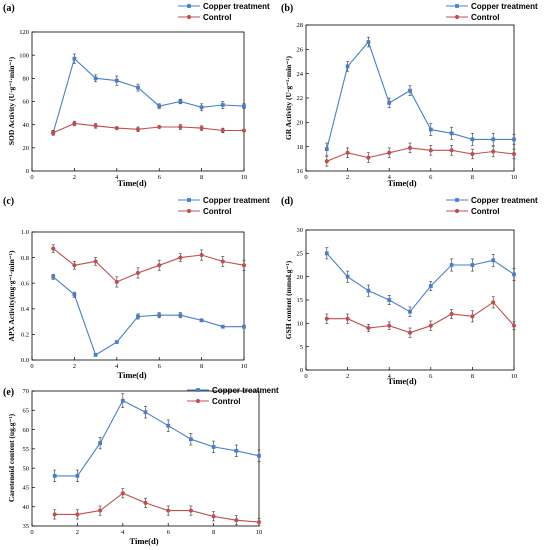  Describe the element at coordinates (24, 32) in the screenshot. I see `y-tick-label: 120` at that location.